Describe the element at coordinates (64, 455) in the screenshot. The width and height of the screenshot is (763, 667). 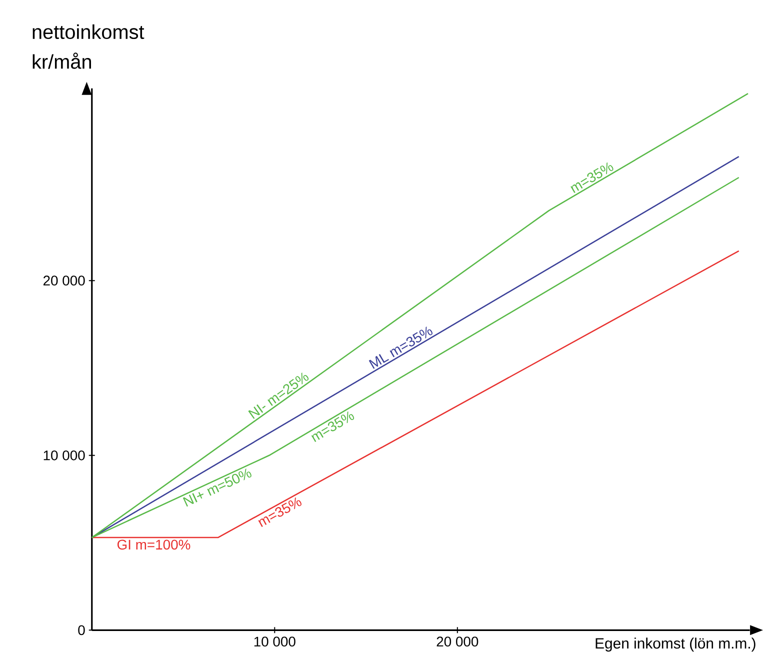
I see `y-tick-label: 10 000` at that location.